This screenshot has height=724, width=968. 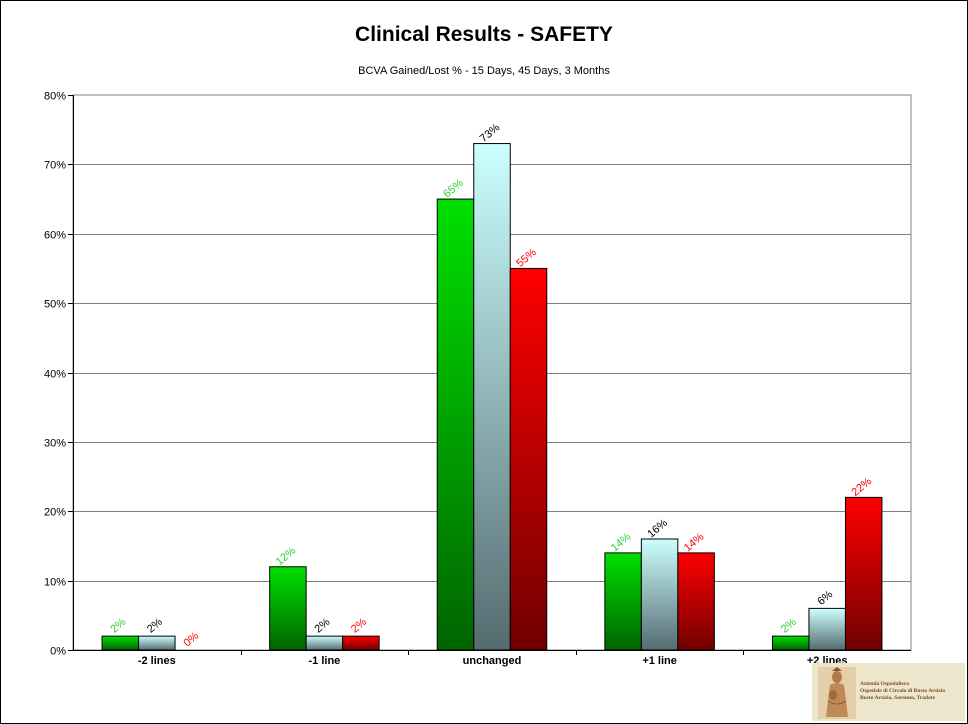 What do you see at coordinates (55, 583) in the screenshot?
I see `y-tick-label: 10%` at bounding box center [55, 583].